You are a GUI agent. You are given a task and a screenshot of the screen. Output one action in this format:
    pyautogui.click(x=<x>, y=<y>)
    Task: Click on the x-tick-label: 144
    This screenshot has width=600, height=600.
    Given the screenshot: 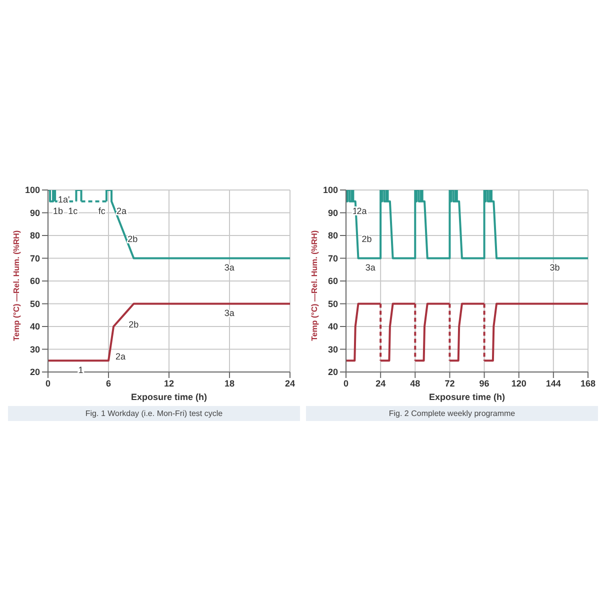 What is the action you would take?
    pyautogui.click(x=553, y=383)
    